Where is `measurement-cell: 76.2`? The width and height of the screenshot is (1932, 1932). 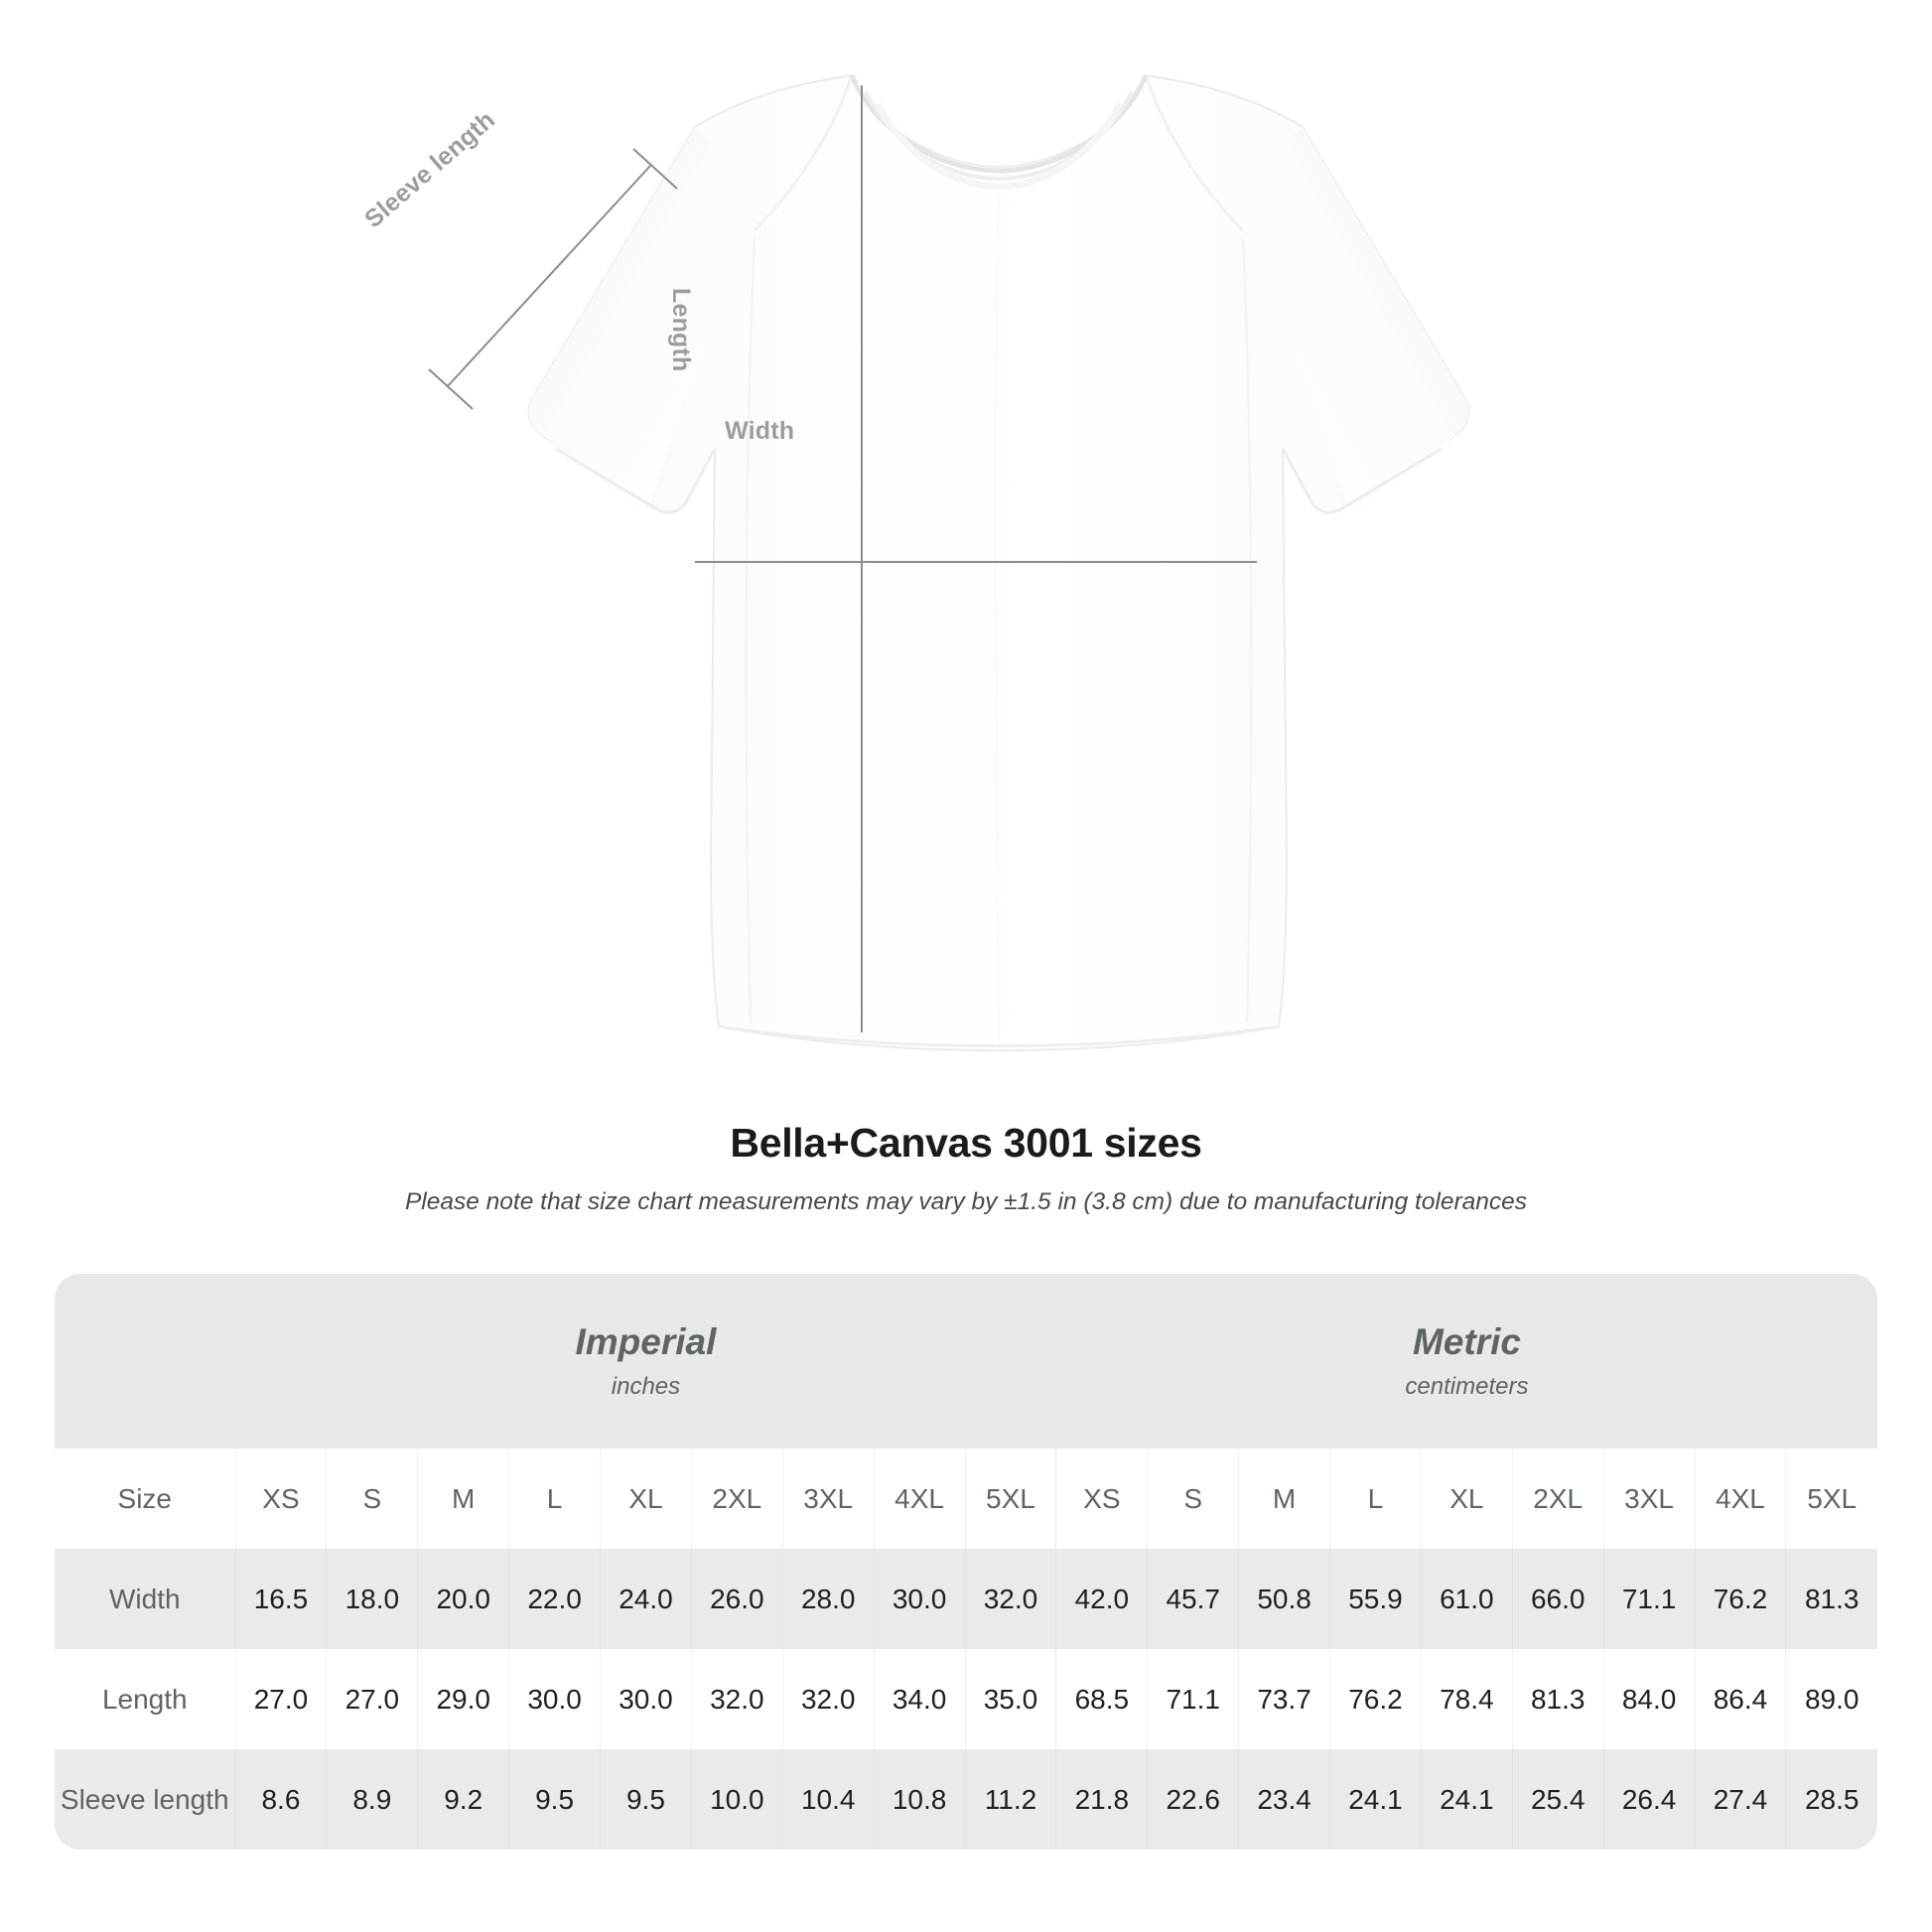 measurement-cell: 76.2 is located at coordinates (1375, 1699).